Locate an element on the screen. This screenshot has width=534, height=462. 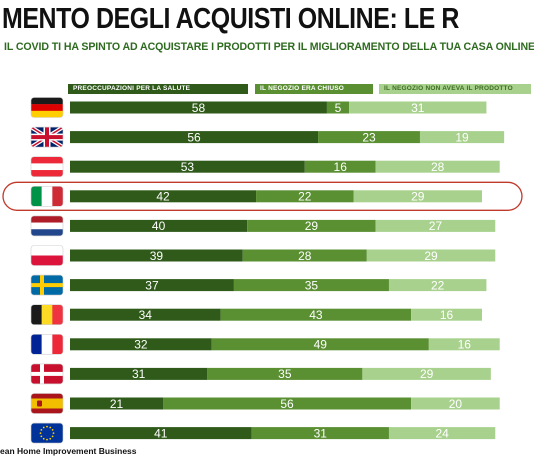
source-note: ean Home Improvement Business is located at coordinates (68, 451).